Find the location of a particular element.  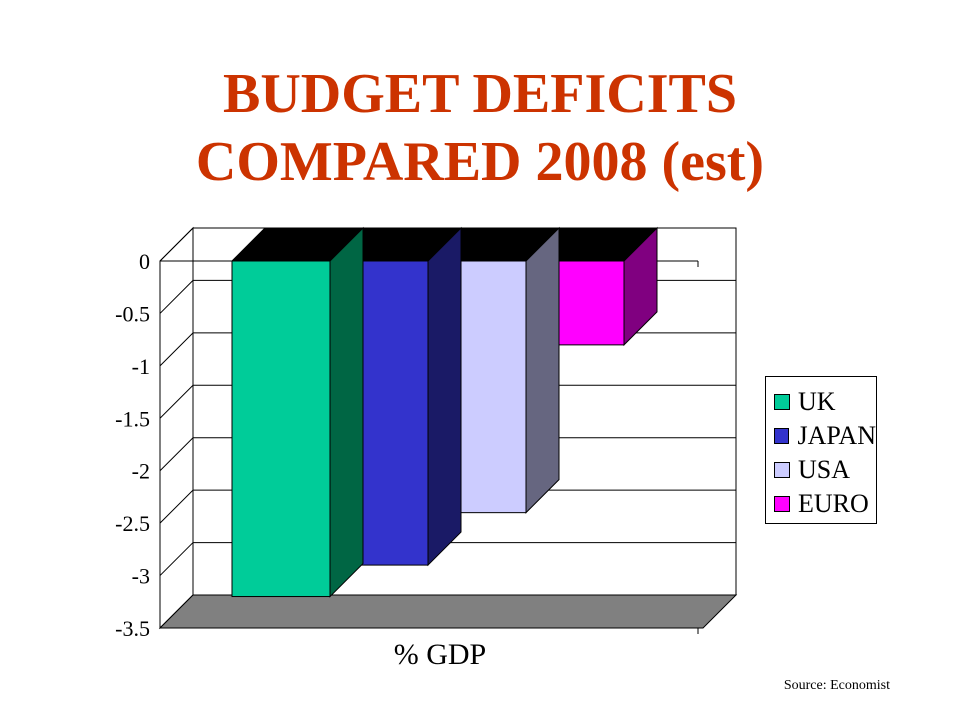

y-tick-label: -1 is located at coordinates (141, 366).